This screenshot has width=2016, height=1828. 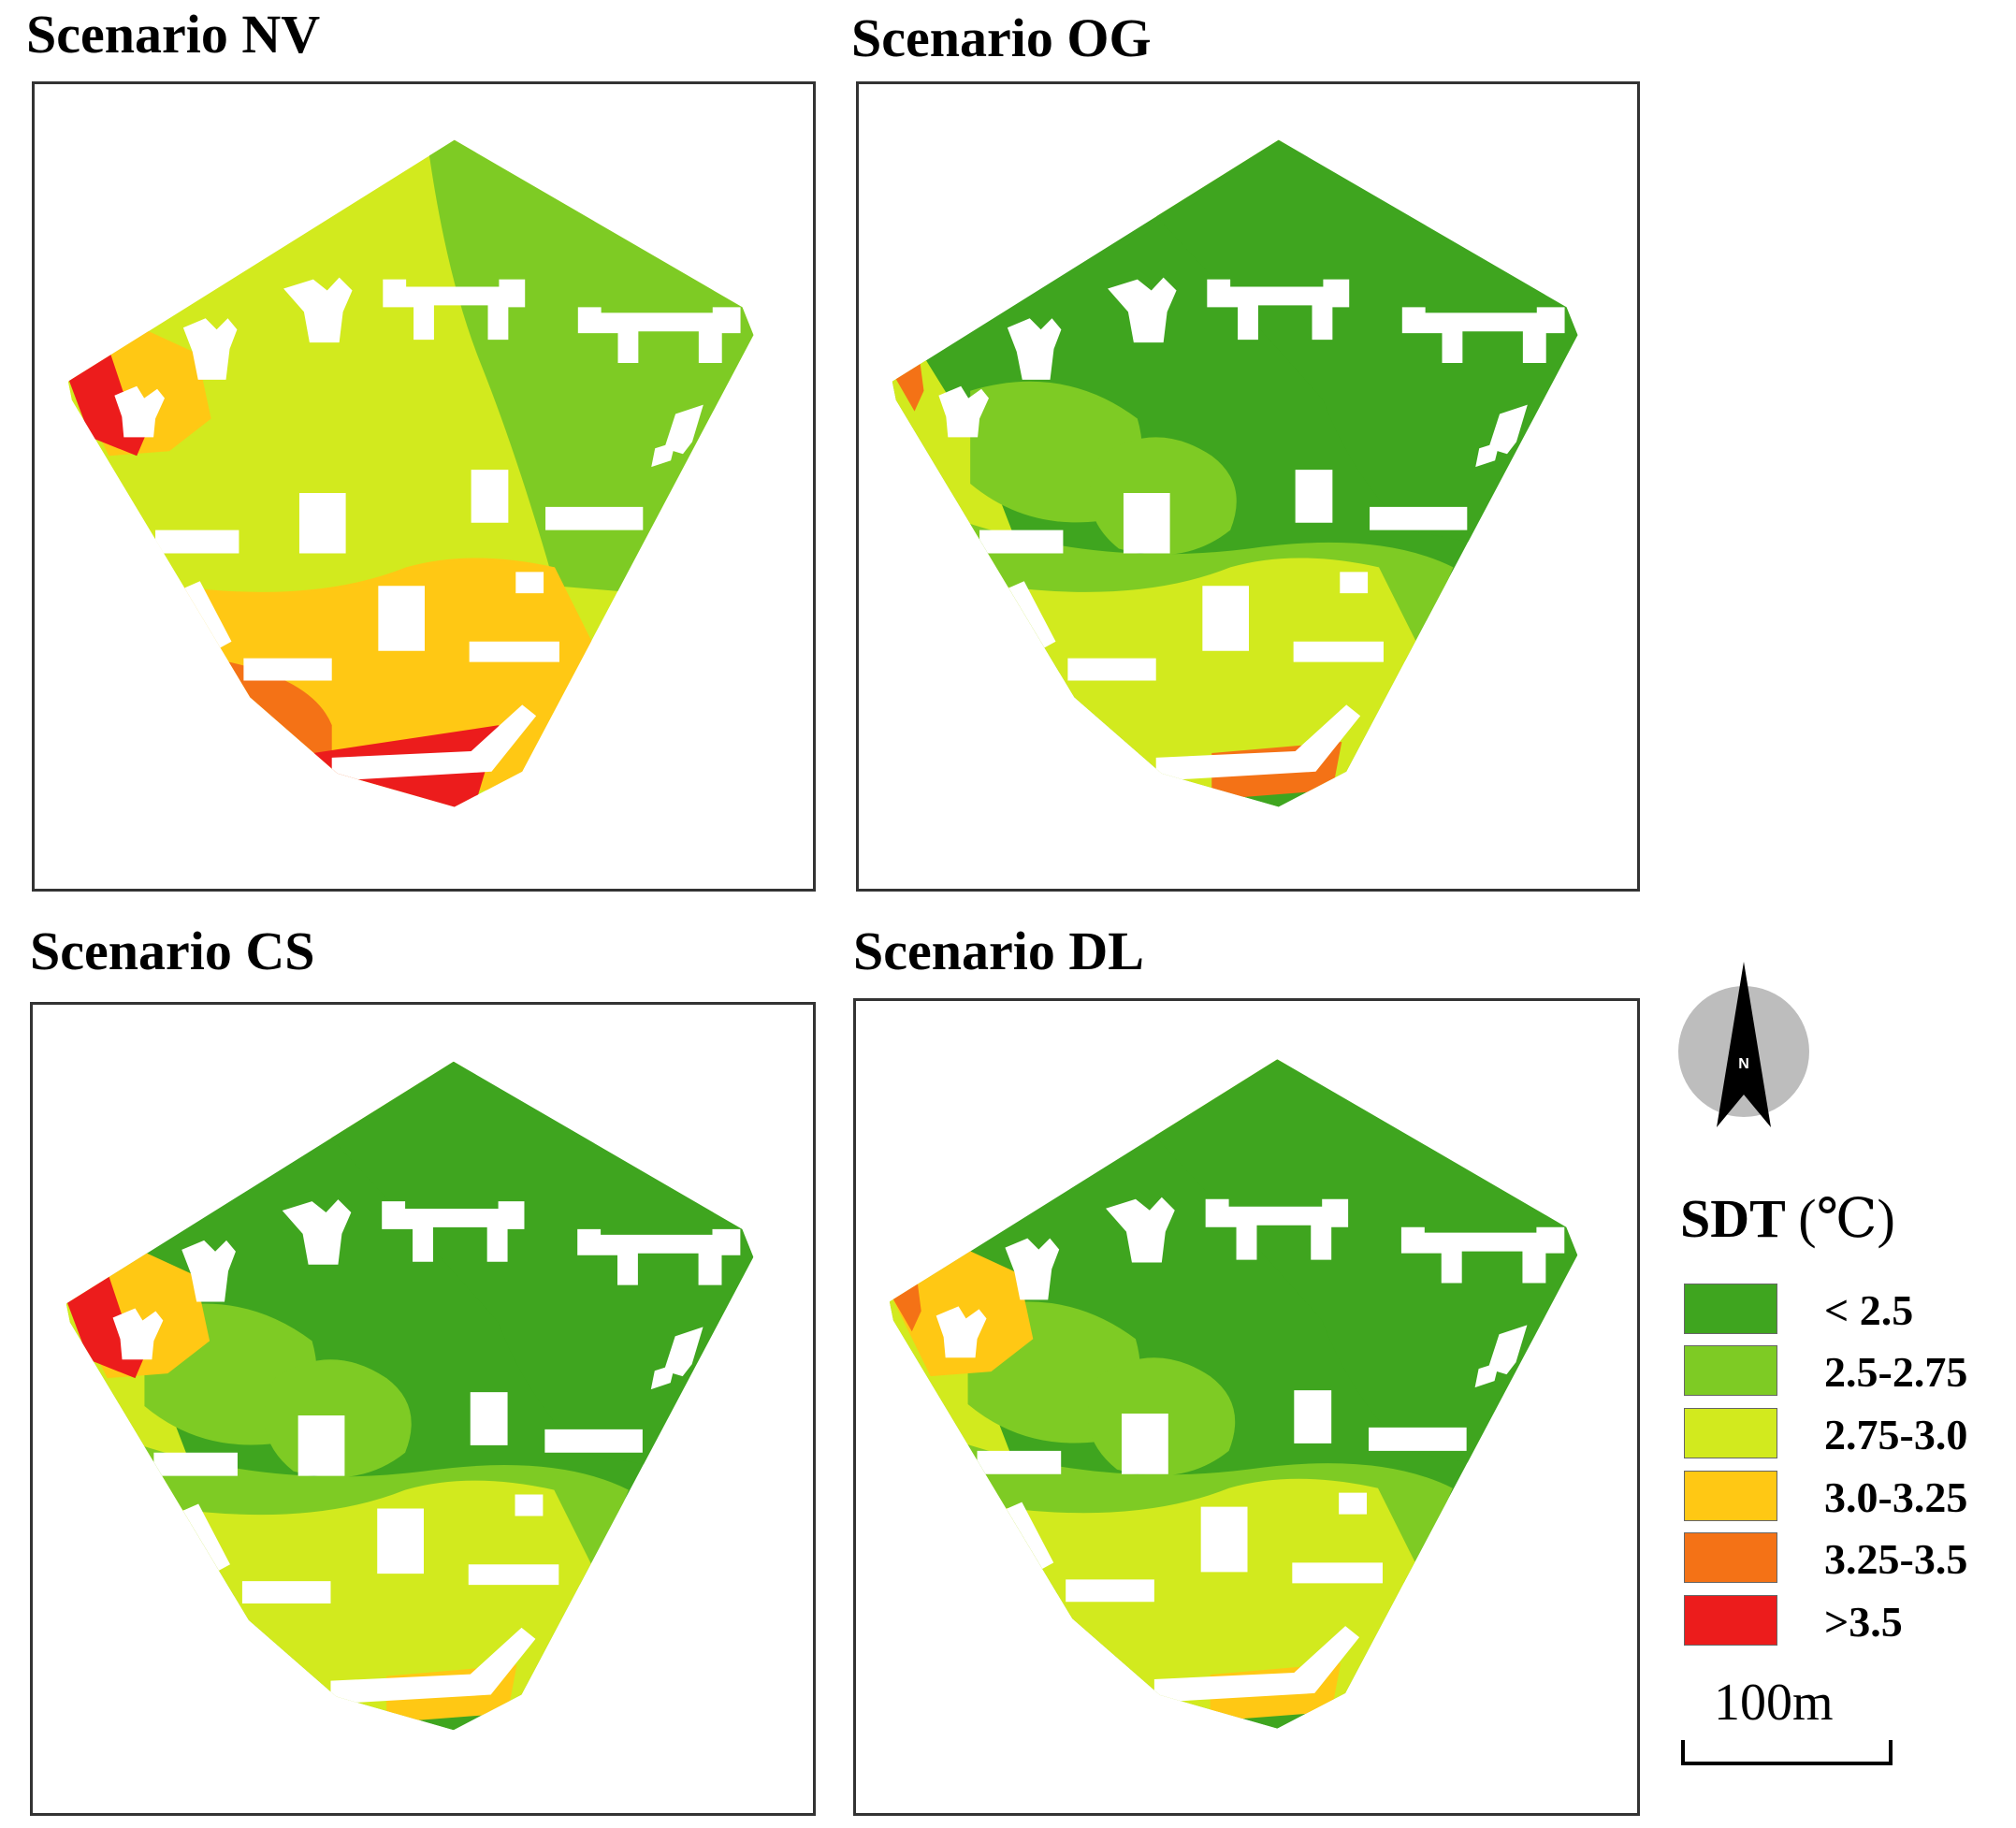 I want to click on legend-item: >3.5, so click(x=1843, y=1621).